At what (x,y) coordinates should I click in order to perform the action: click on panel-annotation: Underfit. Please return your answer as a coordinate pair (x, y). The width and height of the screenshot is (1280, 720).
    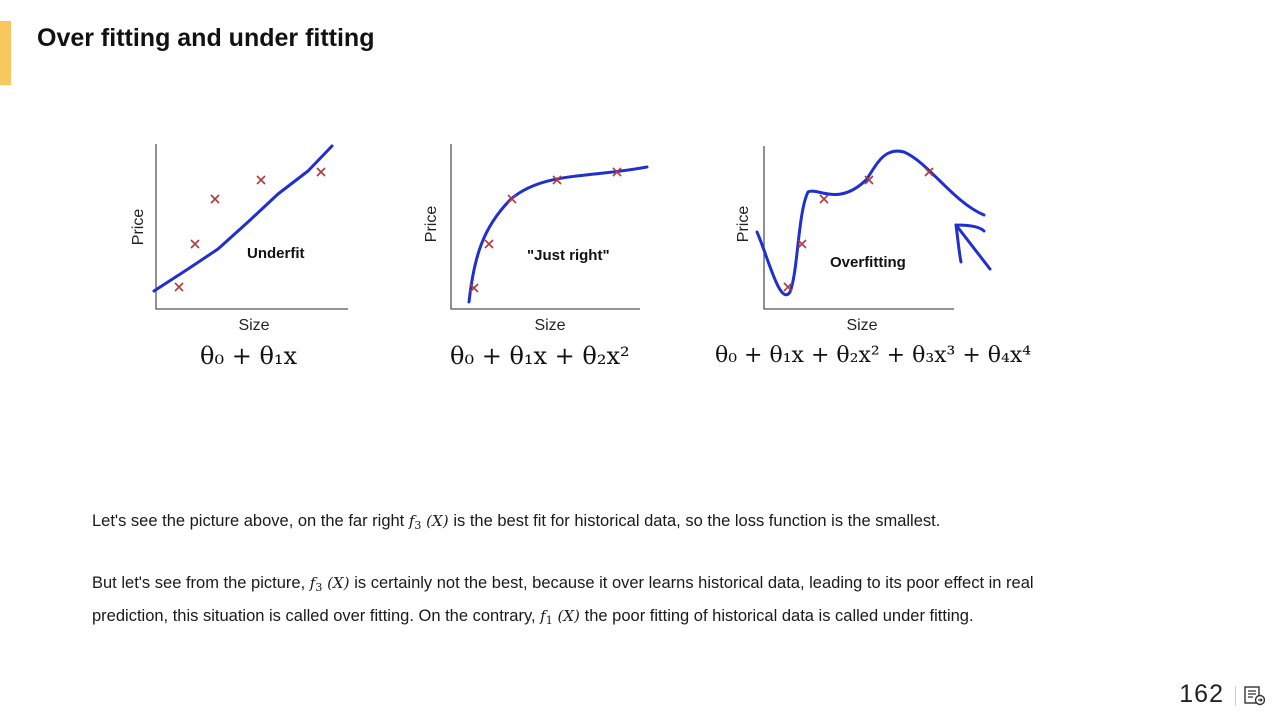
    Looking at the image, I should click on (276, 253).